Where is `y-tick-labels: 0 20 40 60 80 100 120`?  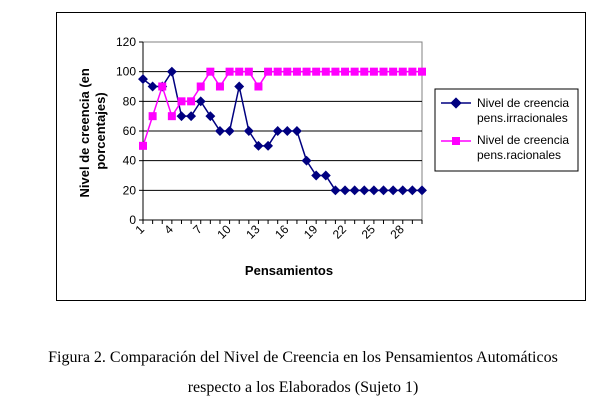
y-tick-labels: 0 20 40 60 80 100 120 is located at coordinates (126, 131).